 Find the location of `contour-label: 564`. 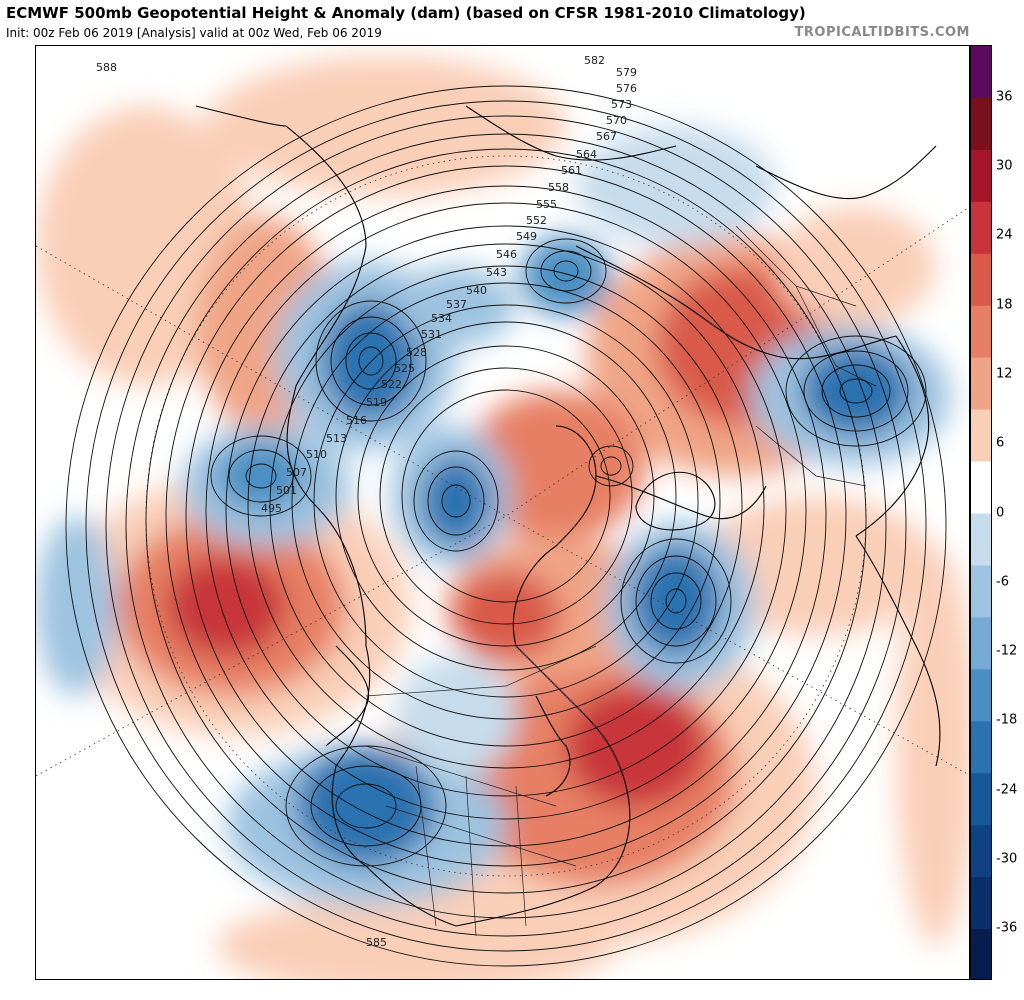

contour-label: 564 is located at coordinates (586, 154).